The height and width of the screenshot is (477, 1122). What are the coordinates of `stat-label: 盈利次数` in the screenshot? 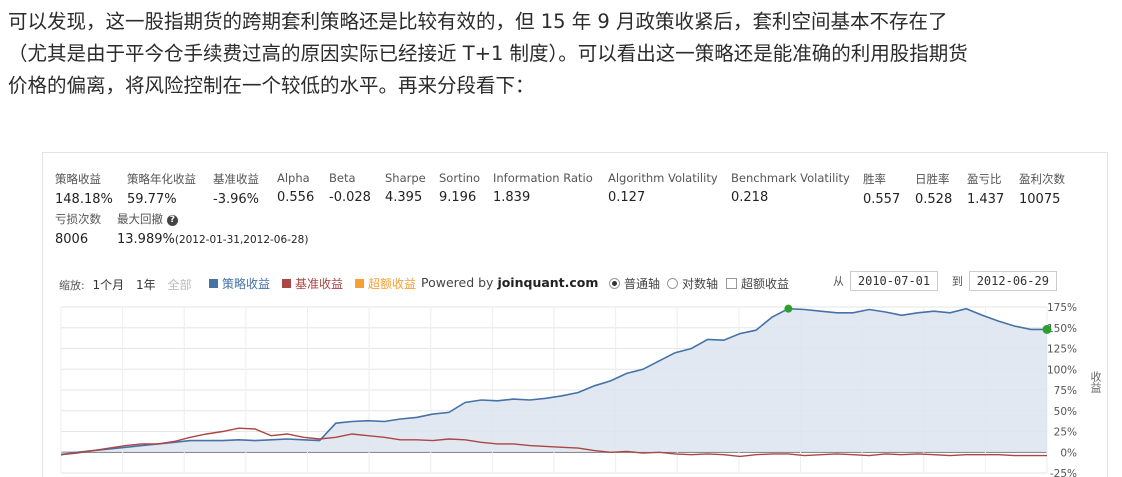 It's located at (1042, 179).